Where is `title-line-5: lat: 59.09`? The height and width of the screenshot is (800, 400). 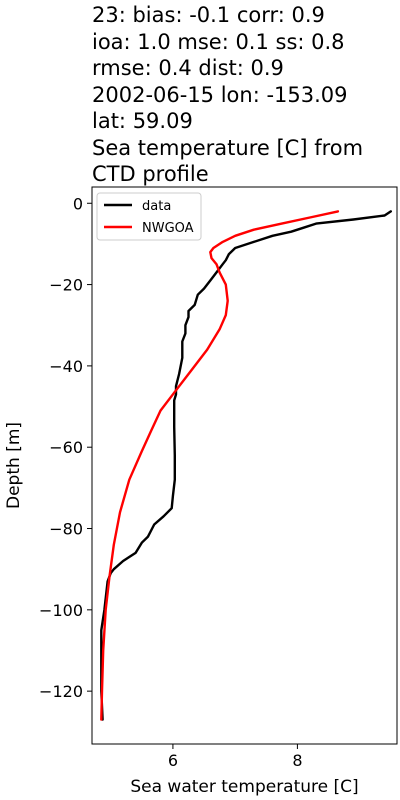
title-line-5: lat: 59.09 is located at coordinates (142, 121).